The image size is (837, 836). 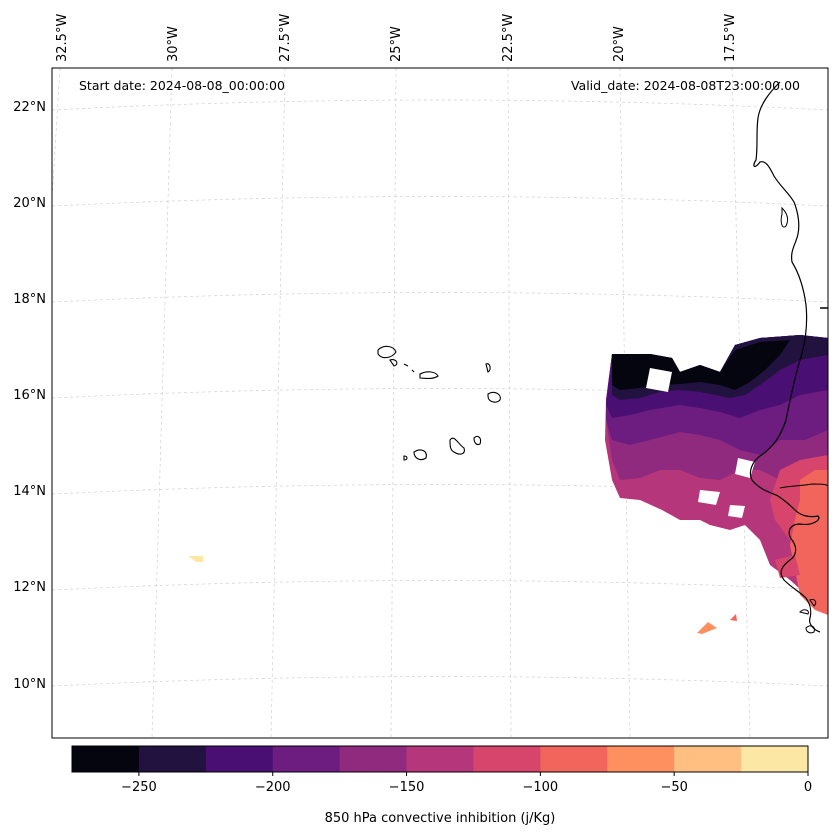 What do you see at coordinates (29, 684) in the screenshot?
I see `lat-label: 10°N` at bounding box center [29, 684].